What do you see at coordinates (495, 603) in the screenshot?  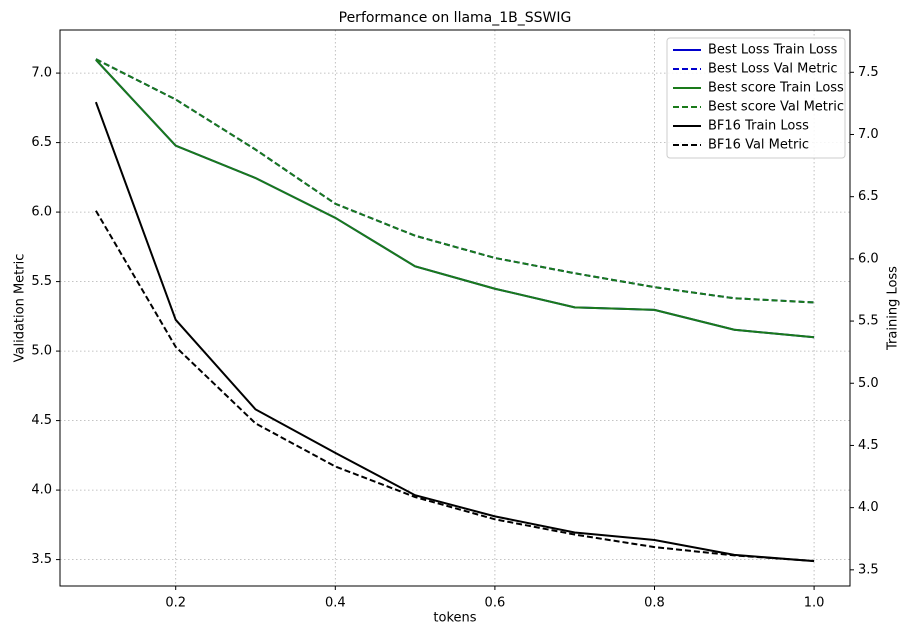 I see `x-tick-label: 0.6` at bounding box center [495, 603].